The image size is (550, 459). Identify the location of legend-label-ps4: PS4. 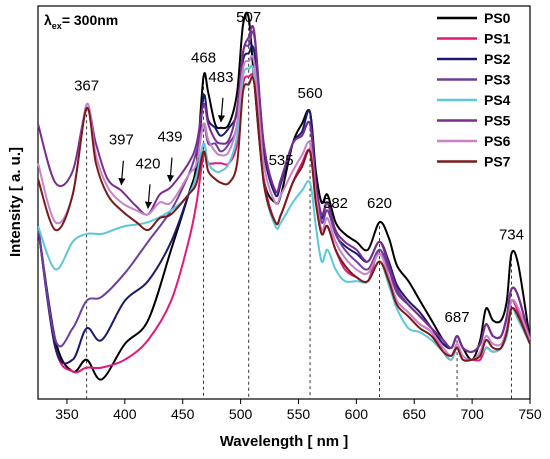
(497, 100).